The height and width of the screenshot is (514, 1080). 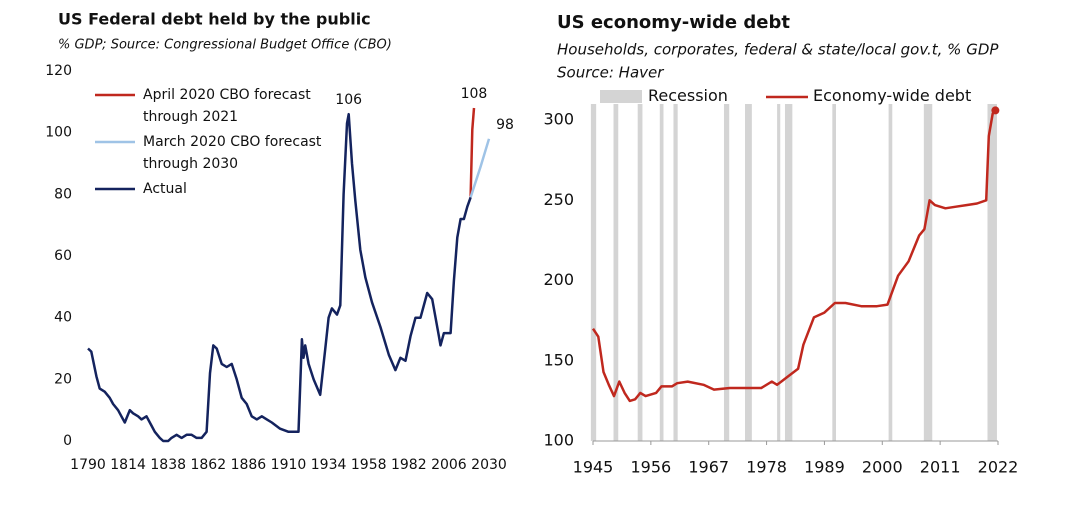 What do you see at coordinates (995, 110) in the screenshot?
I see `end-marker` at bounding box center [995, 110].